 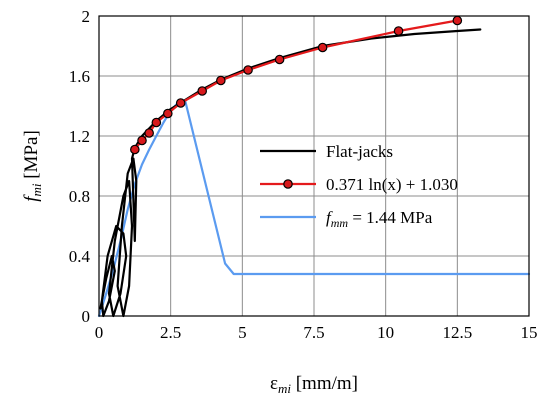 I want to click on y-axis-label: fmi [MPa], so click(x=32, y=166).